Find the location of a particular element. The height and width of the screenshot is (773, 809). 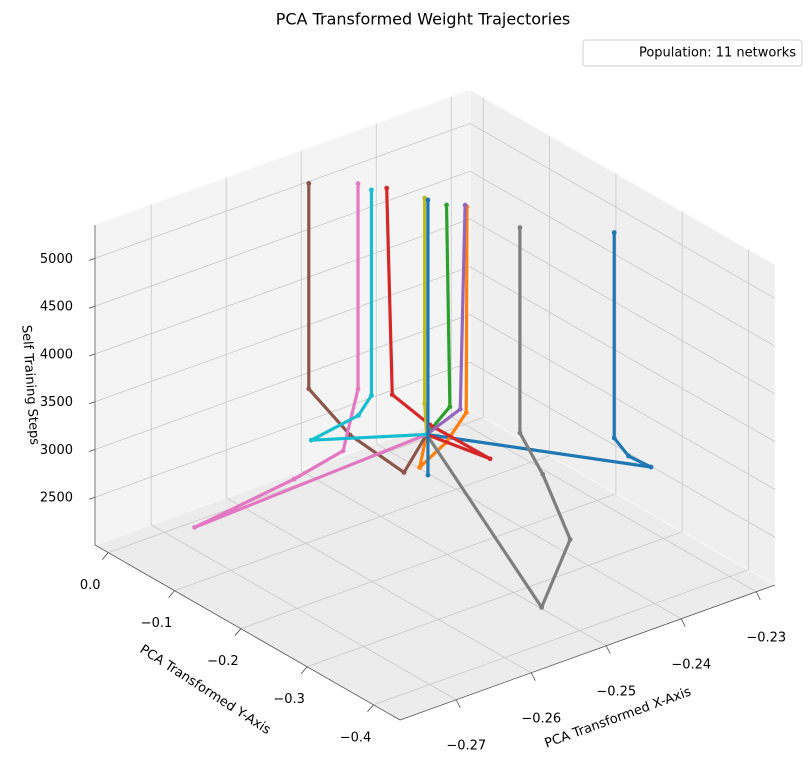

z-tick-label: 3500 is located at coordinates (56, 402).